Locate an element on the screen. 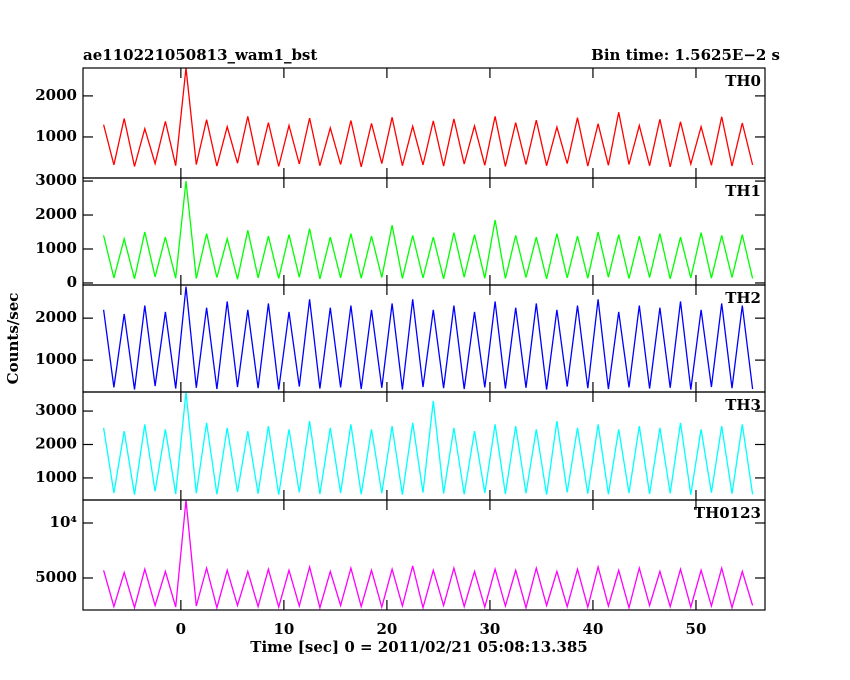 Image resolution: width=850 pixels, height=680 pixels. x-tick-label: 0 is located at coordinates (181, 629).